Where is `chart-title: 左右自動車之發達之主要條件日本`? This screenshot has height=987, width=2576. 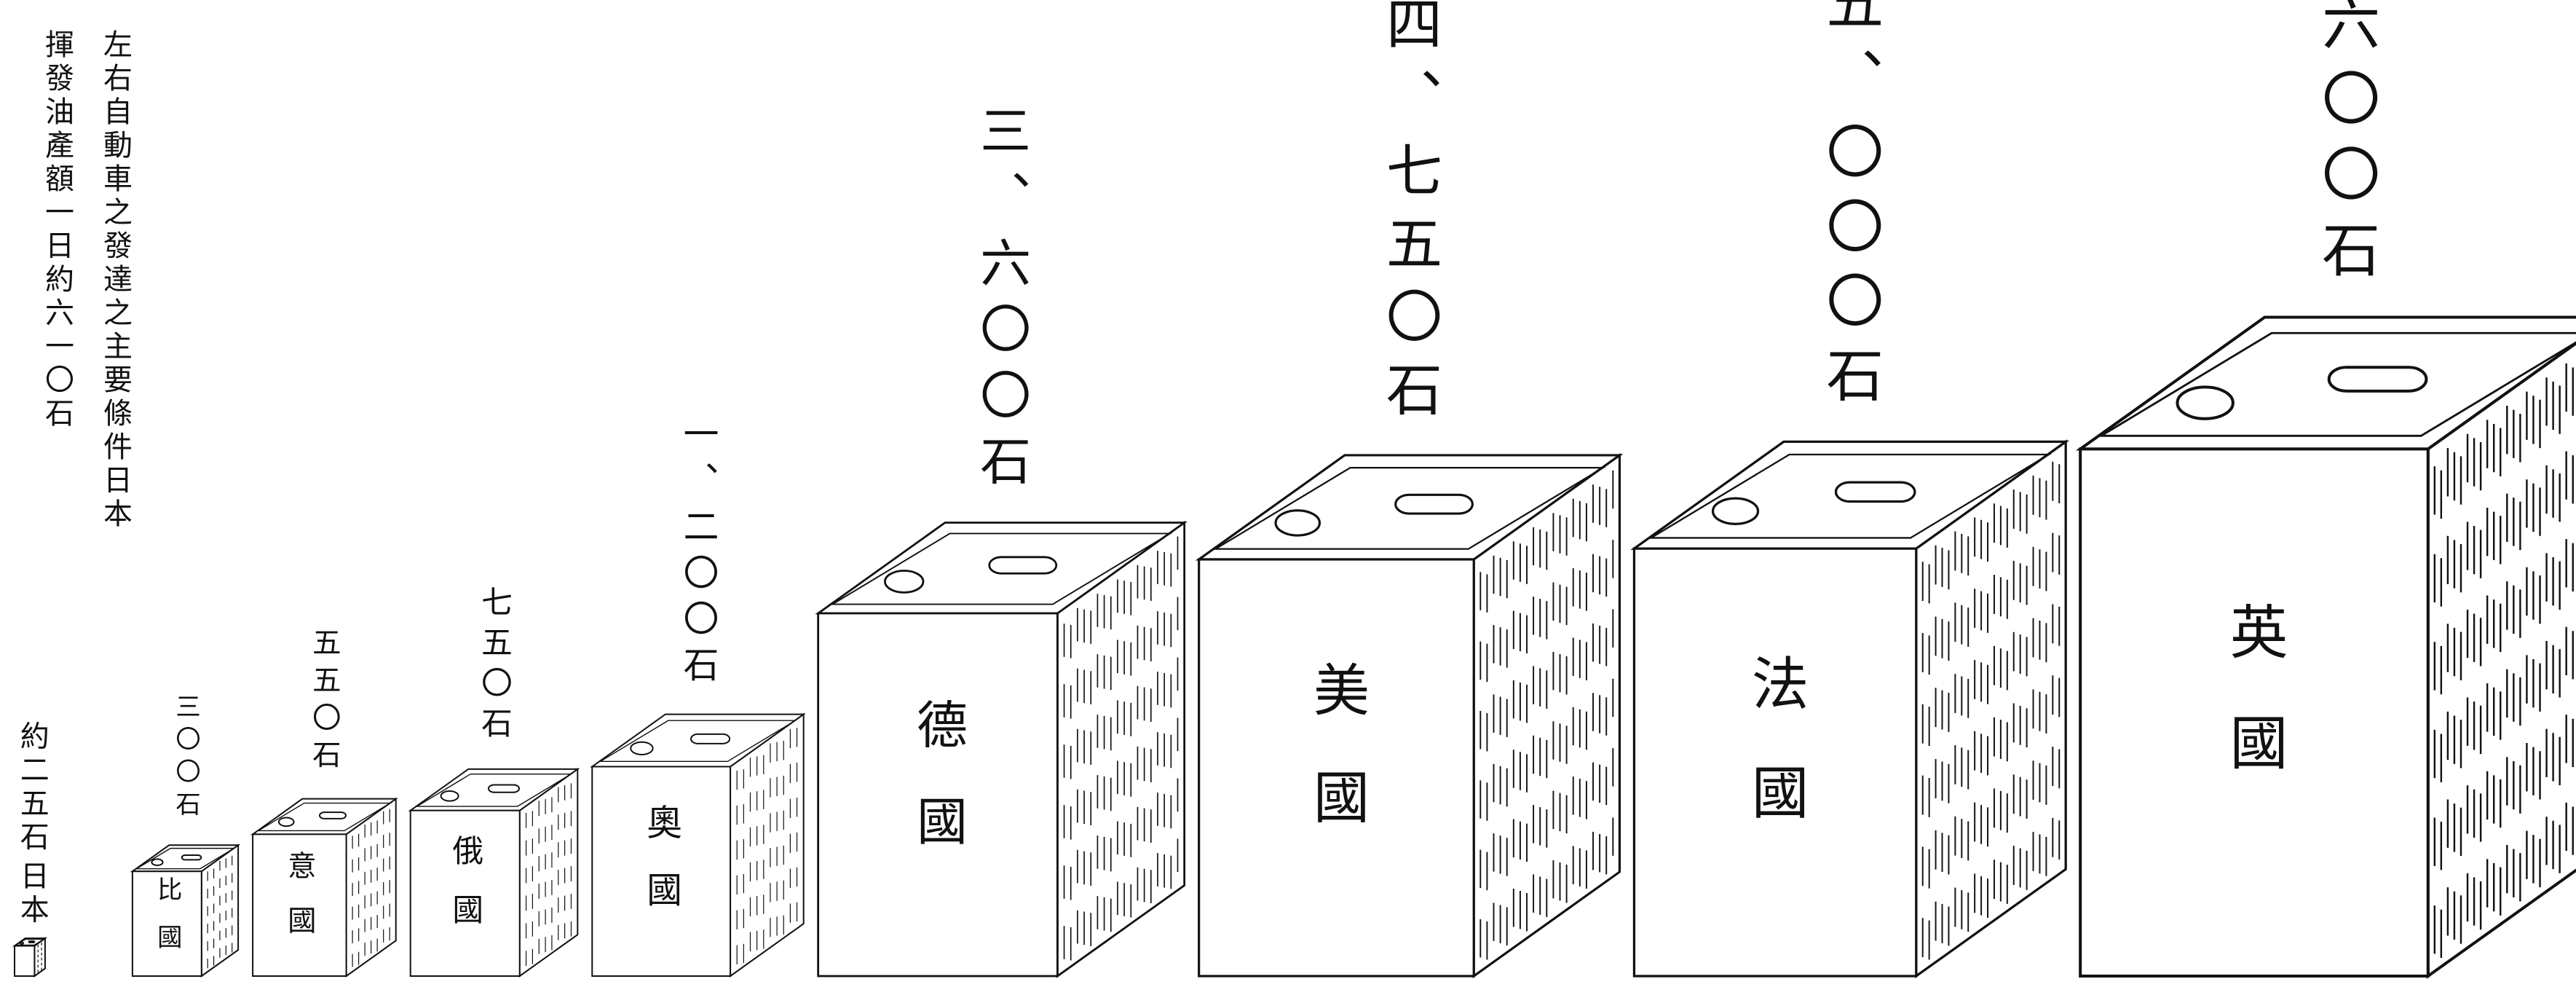
chart-title: 左右自動車之發達之主要條件日本 is located at coordinates (115, 280).